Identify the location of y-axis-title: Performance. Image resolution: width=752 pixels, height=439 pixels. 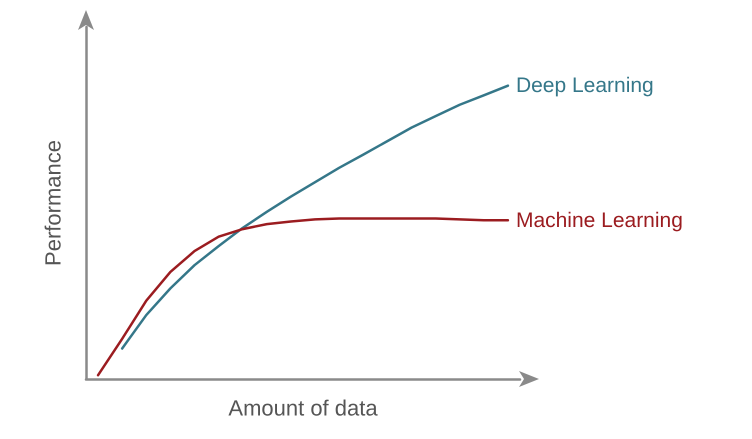
(53, 203).